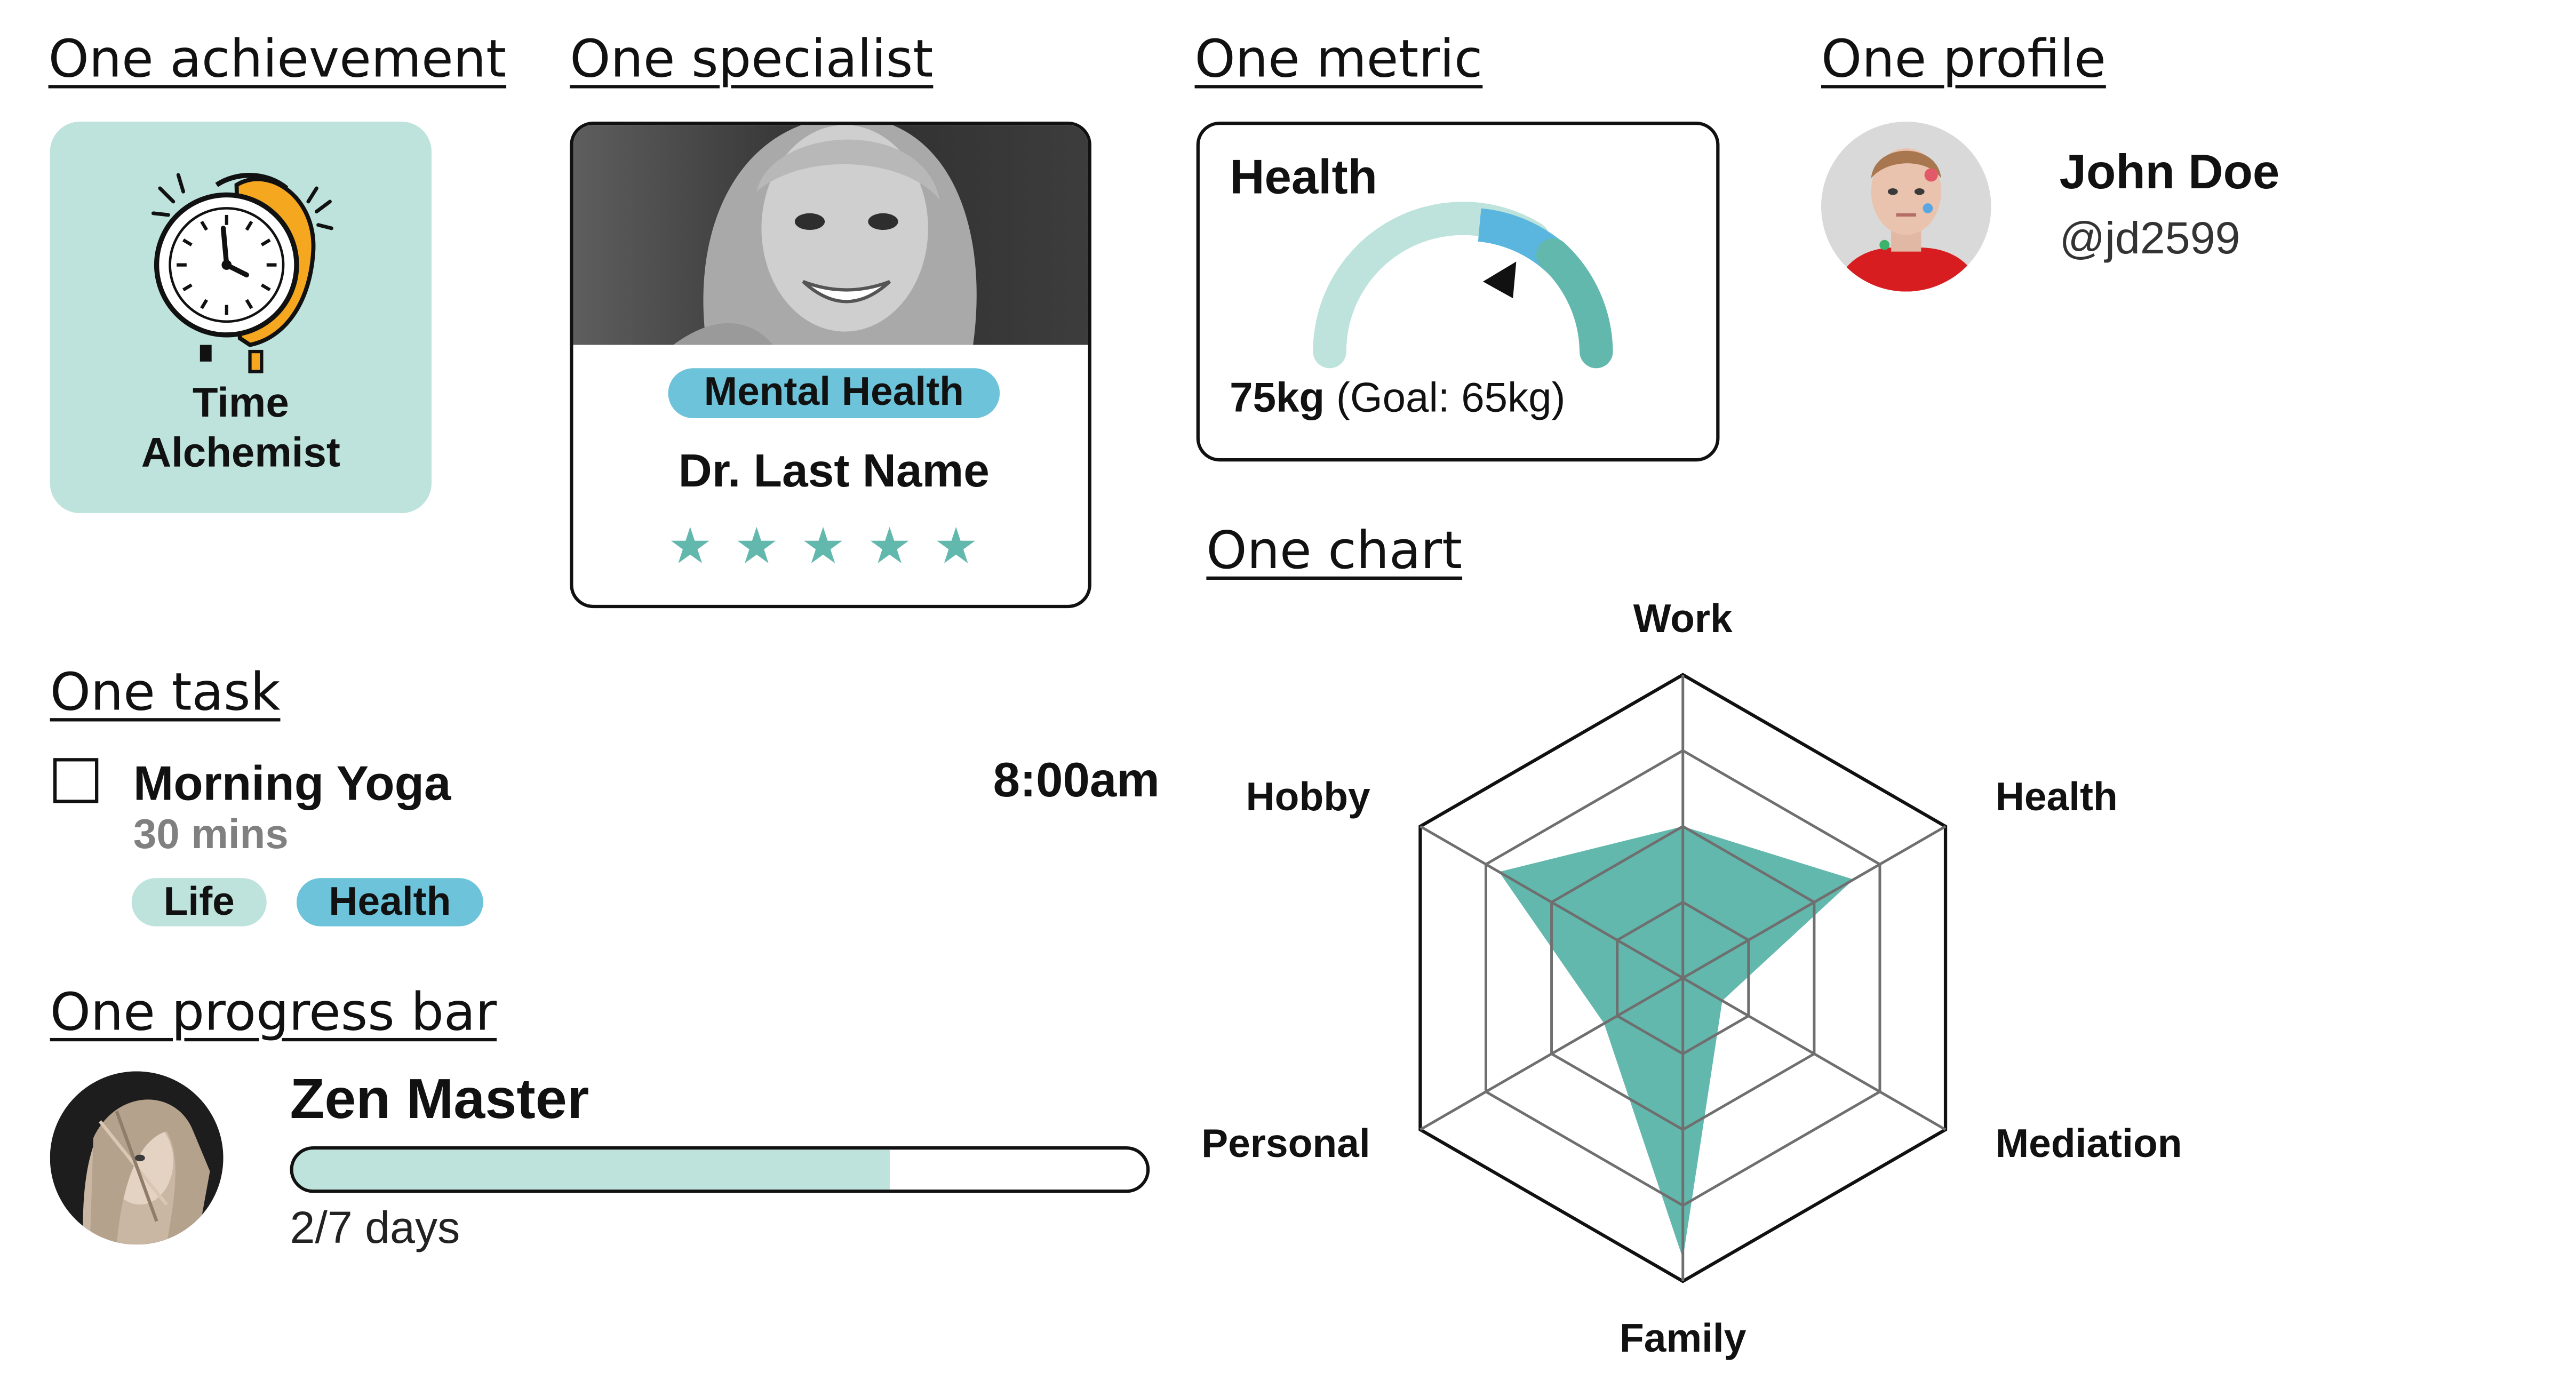 The image size is (2576, 1389). Describe the element at coordinates (2089, 1143) in the screenshot. I see `radar-axis-label-mediation: Mediation` at that location.